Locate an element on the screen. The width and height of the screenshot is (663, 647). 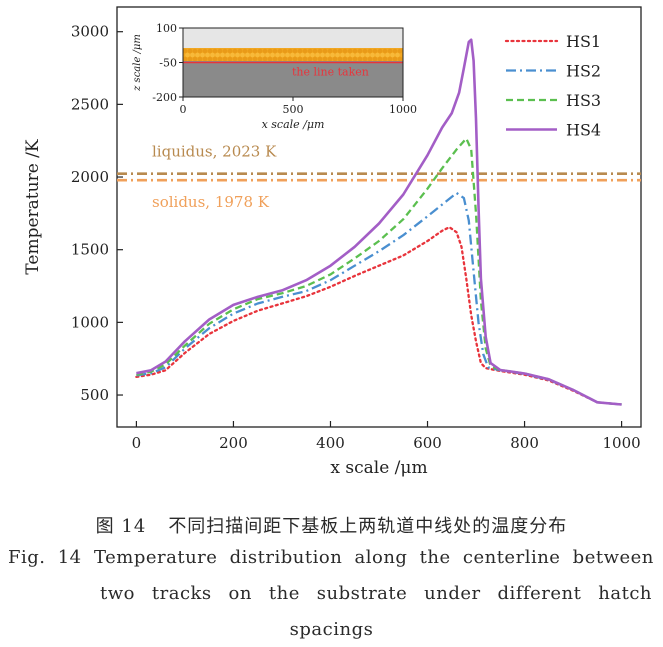
inset-y-tick-label: -50 is located at coordinates (168, 63).